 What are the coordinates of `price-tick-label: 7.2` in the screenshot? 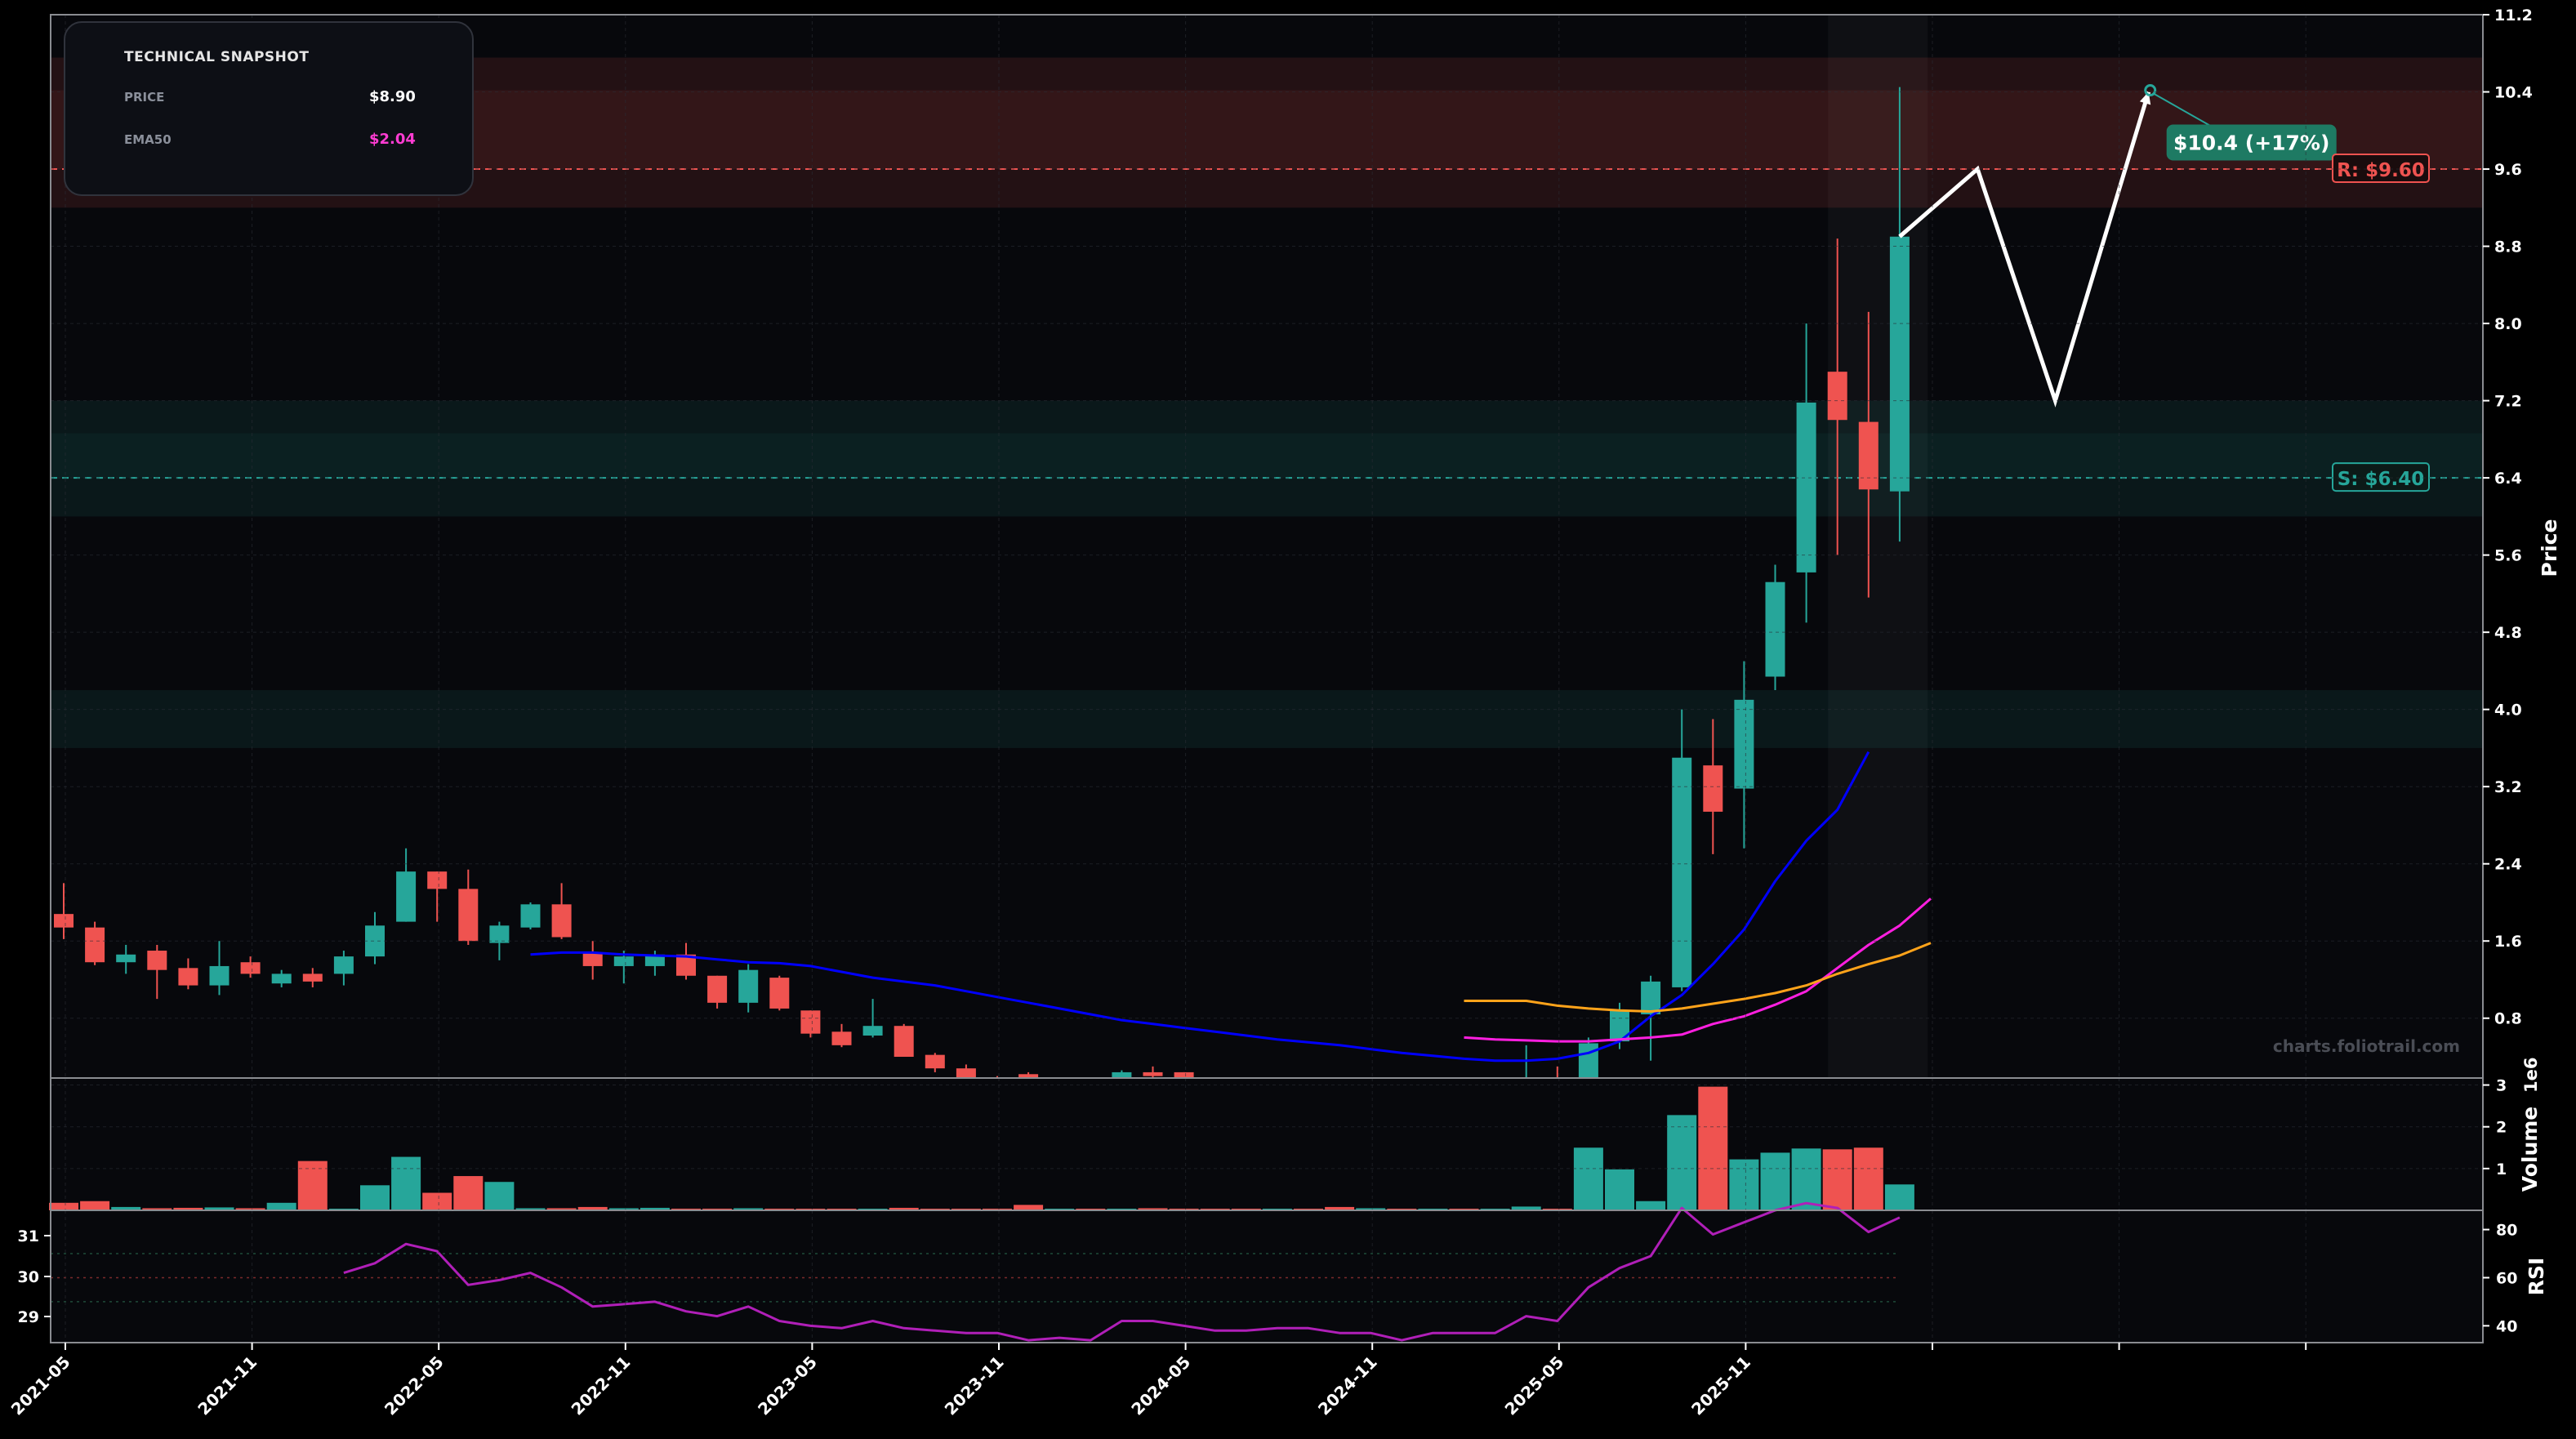 It's located at (2508, 402).